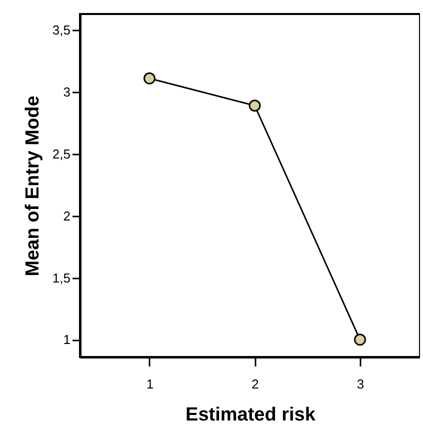 This screenshot has height=427, width=423. Describe the element at coordinates (251, 415) in the screenshot. I see `x-axis-title: Estimated risk` at that location.